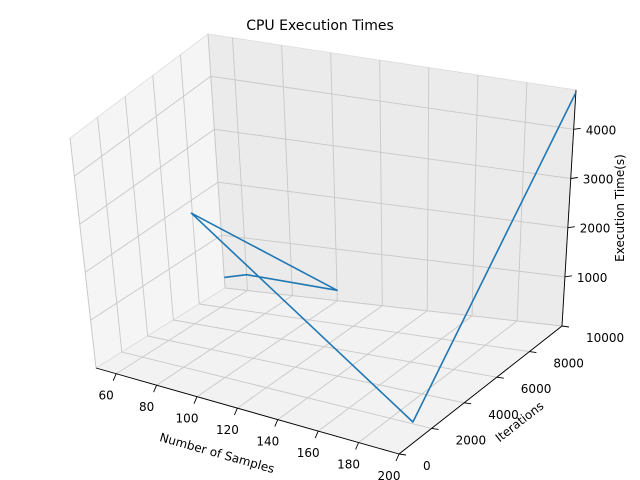 The image size is (640, 480). I want to click on x-tick-label: 60, so click(106, 396).